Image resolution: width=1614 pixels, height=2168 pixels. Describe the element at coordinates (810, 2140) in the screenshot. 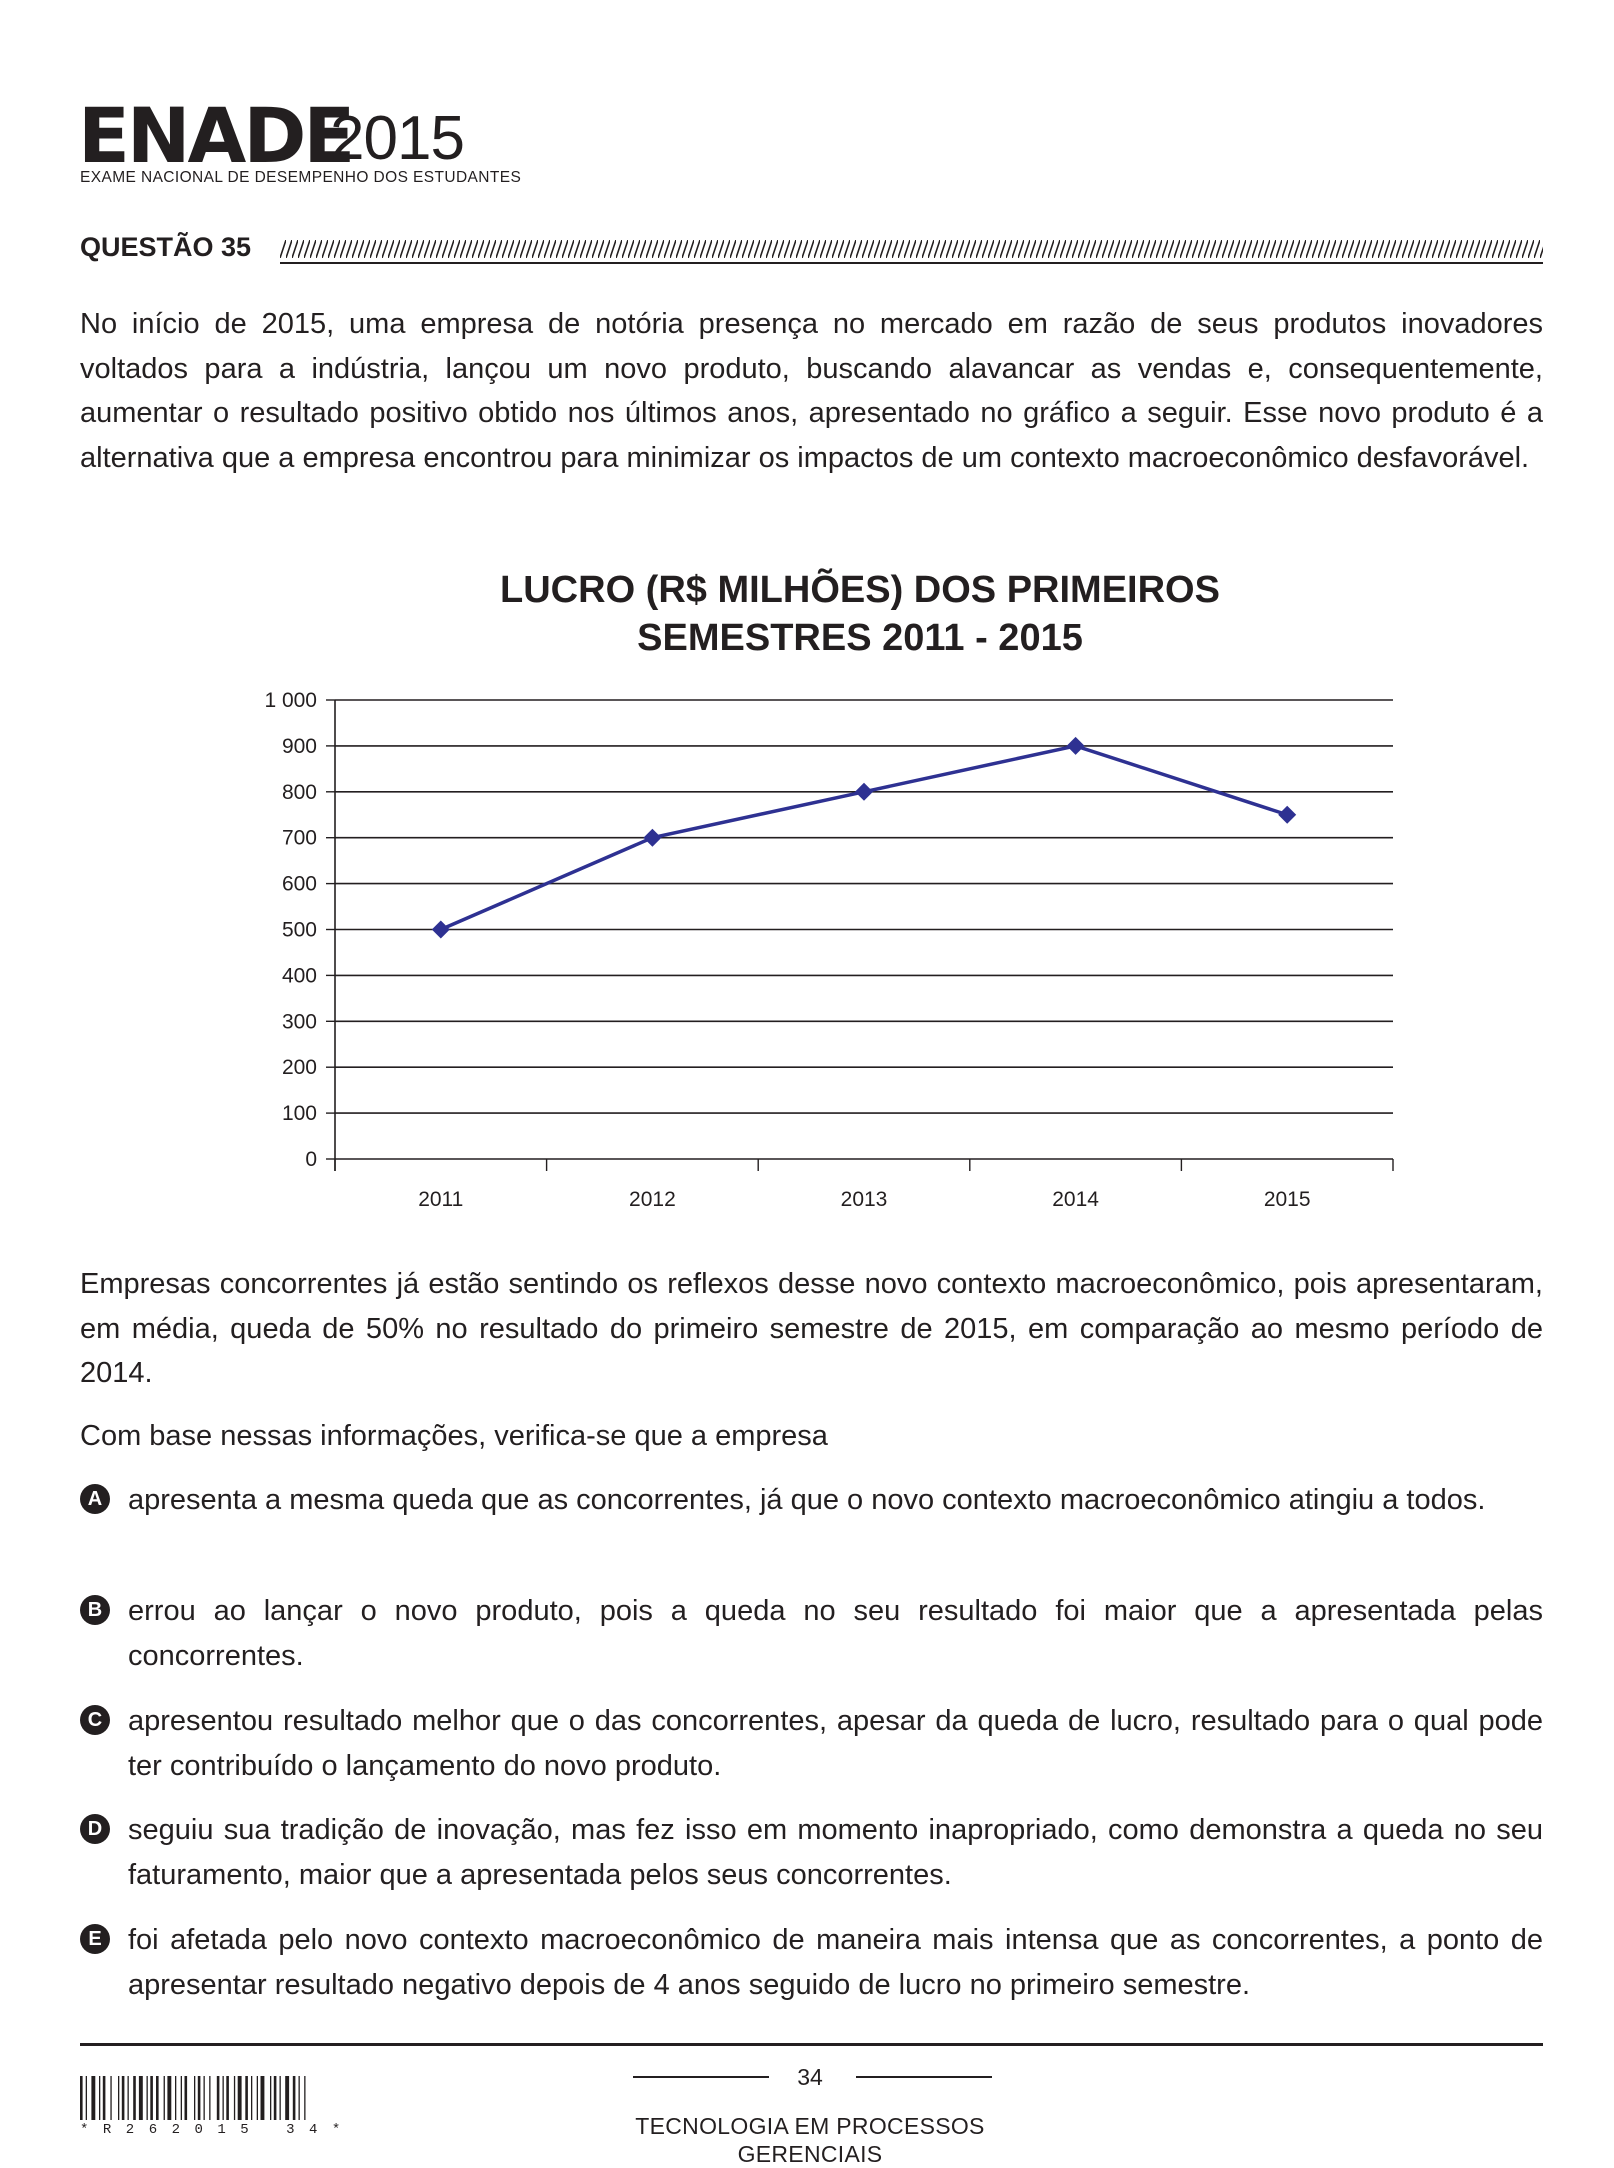

I see `footer-course-title: TECNOLOGIA EM PROCESSOS GERENCIAIS` at that location.